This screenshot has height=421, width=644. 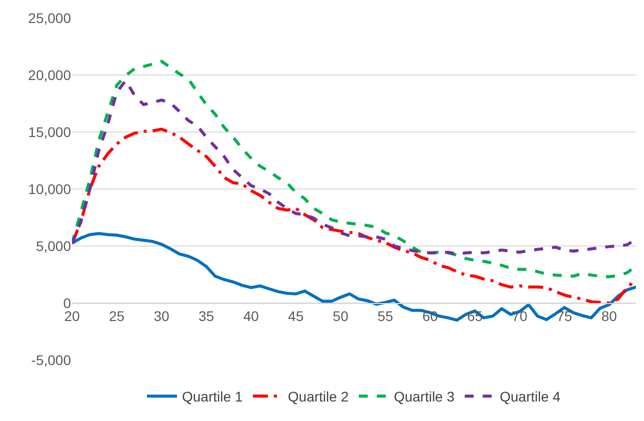 What do you see at coordinates (564, 316) in the screenshot?
I see `x-tick-label: 75` at bounding box center [564, 316].